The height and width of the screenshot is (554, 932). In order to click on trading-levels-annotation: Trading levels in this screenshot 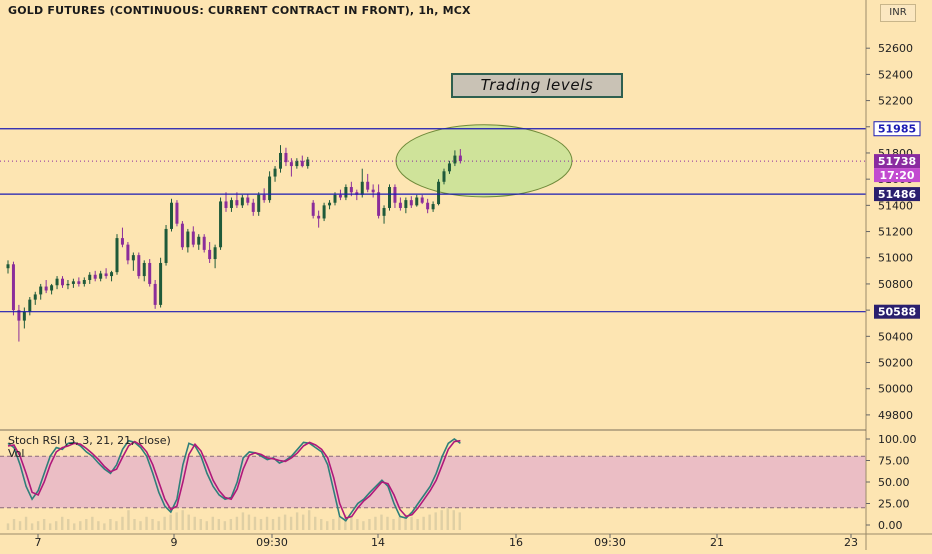, I will do `click(537, 85)`.